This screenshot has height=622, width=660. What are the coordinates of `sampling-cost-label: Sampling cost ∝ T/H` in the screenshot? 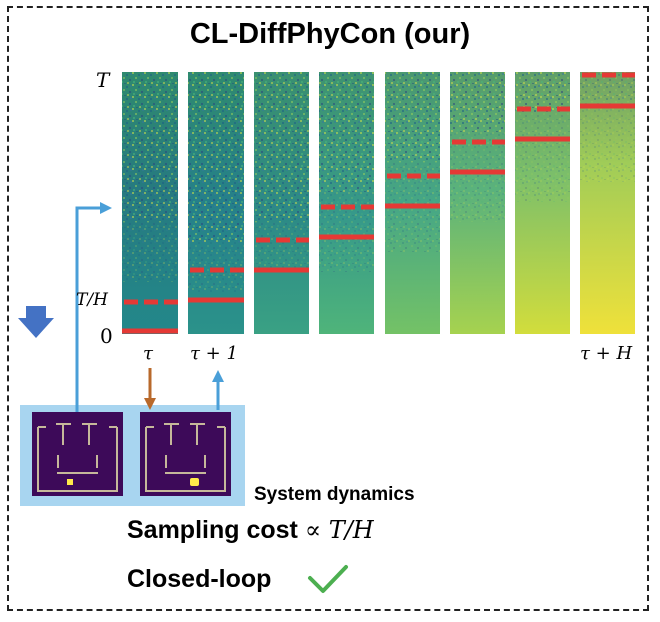 It's located at (250, 530).